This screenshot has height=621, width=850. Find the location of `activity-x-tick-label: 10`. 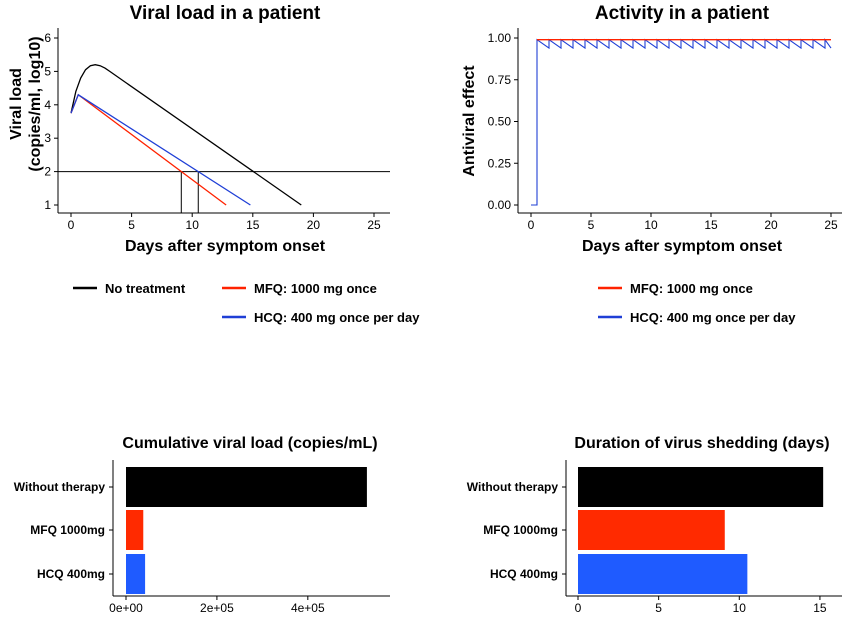

activity-x-tick-label: 10 is located at coordinates (651, 225).